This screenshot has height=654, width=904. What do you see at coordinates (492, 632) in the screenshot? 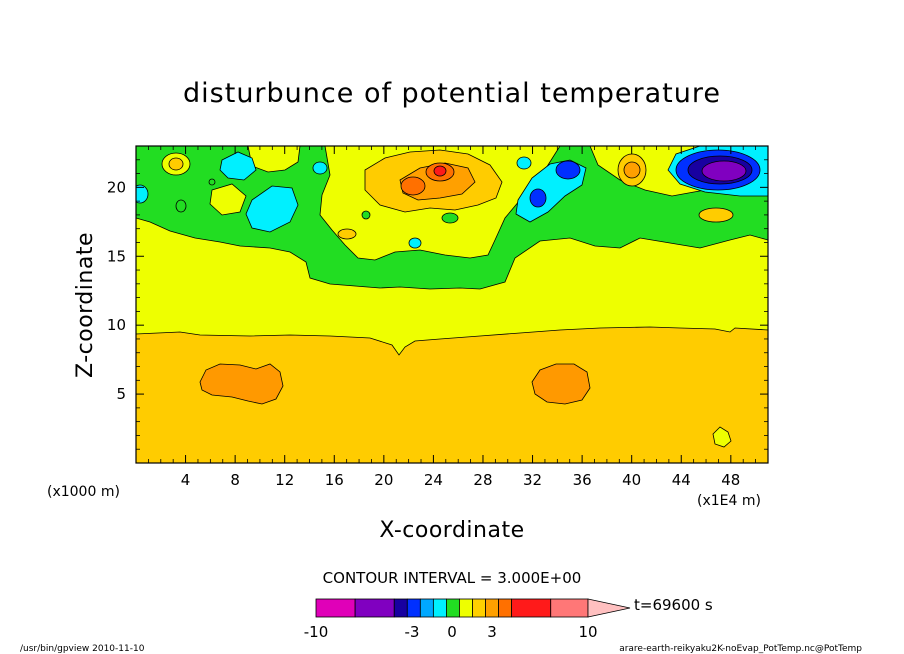
I see `colorbar-tick-label: 3` at bounding box center [492, 632].